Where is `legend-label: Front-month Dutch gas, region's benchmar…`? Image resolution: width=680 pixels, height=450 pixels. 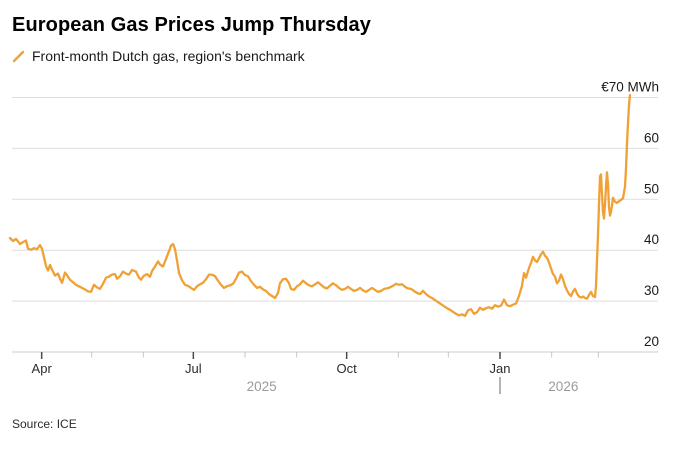
legend-label: Front-month Dutch gas, region's benchmar… is located at coordinates (168, 56).